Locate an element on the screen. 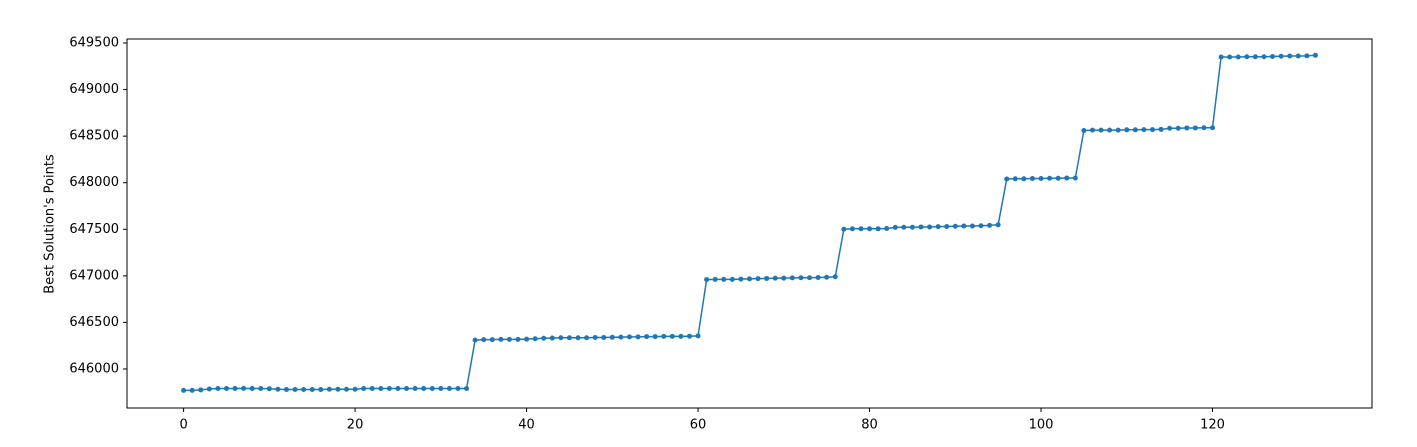 The image size is (1417, 447). x-tick-label: 60 is located at coordinates (698, 425).